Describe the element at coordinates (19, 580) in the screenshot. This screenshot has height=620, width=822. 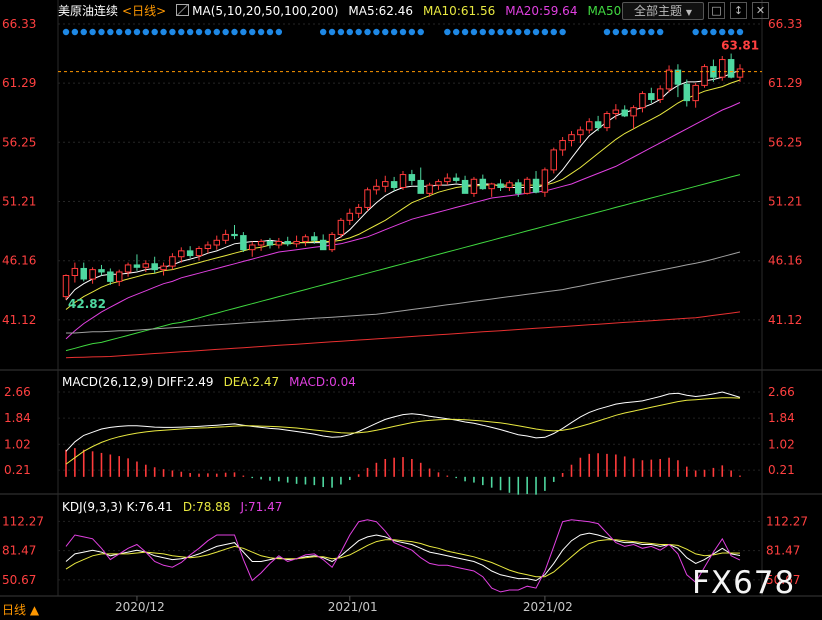
I see `kdj-tick-left: 50.67` at that location.